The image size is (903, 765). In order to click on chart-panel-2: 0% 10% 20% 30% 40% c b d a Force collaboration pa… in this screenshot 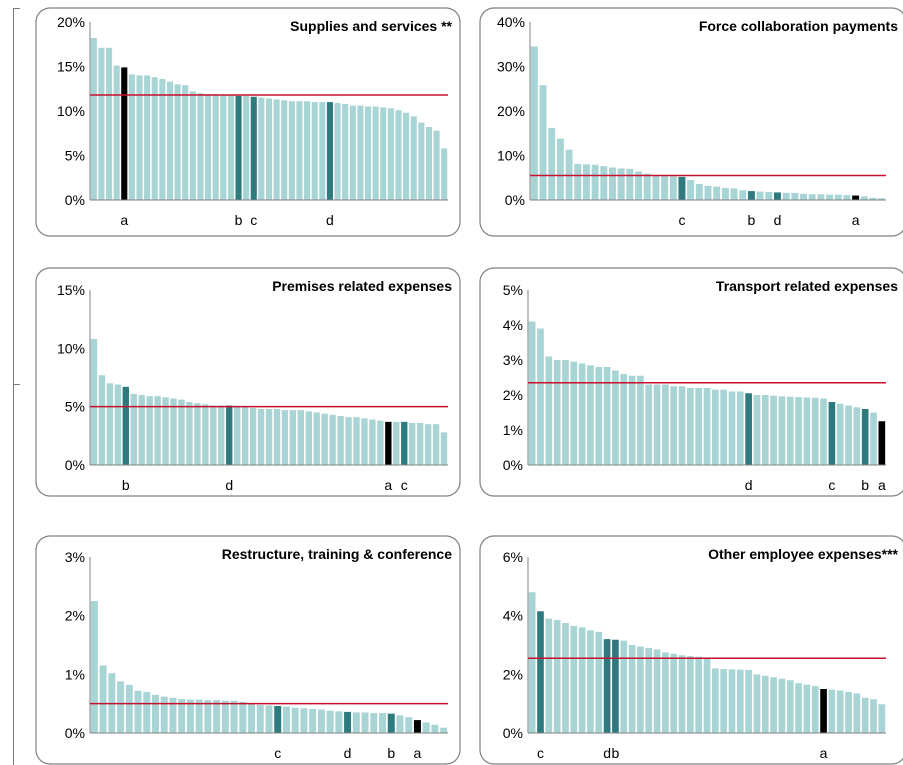, I will do `click(691, 122)`.